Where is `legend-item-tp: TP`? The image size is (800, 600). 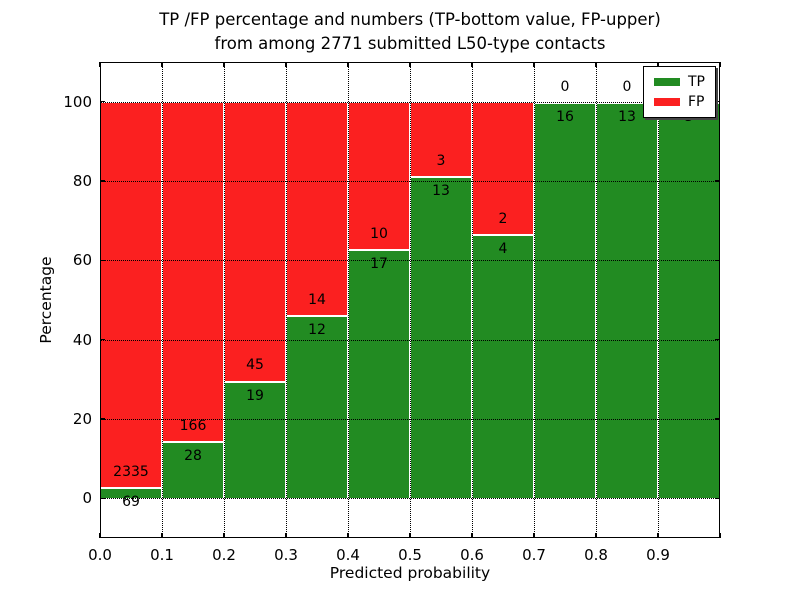 legend-item-tp: TP is located at coordinates (679, 82).